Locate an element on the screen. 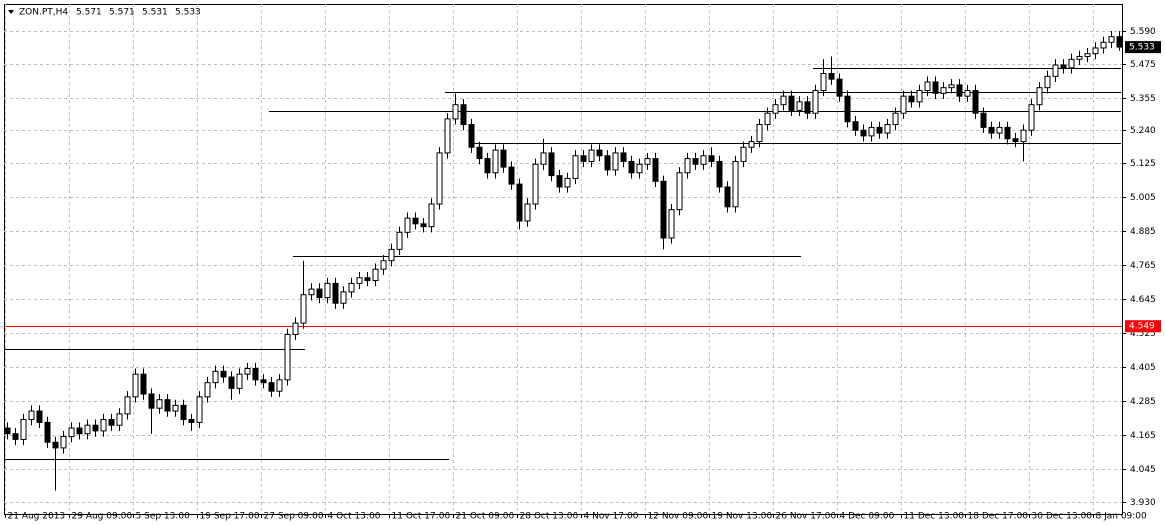  last-price-label: 5.533 is located at coordinates (1142, 48).